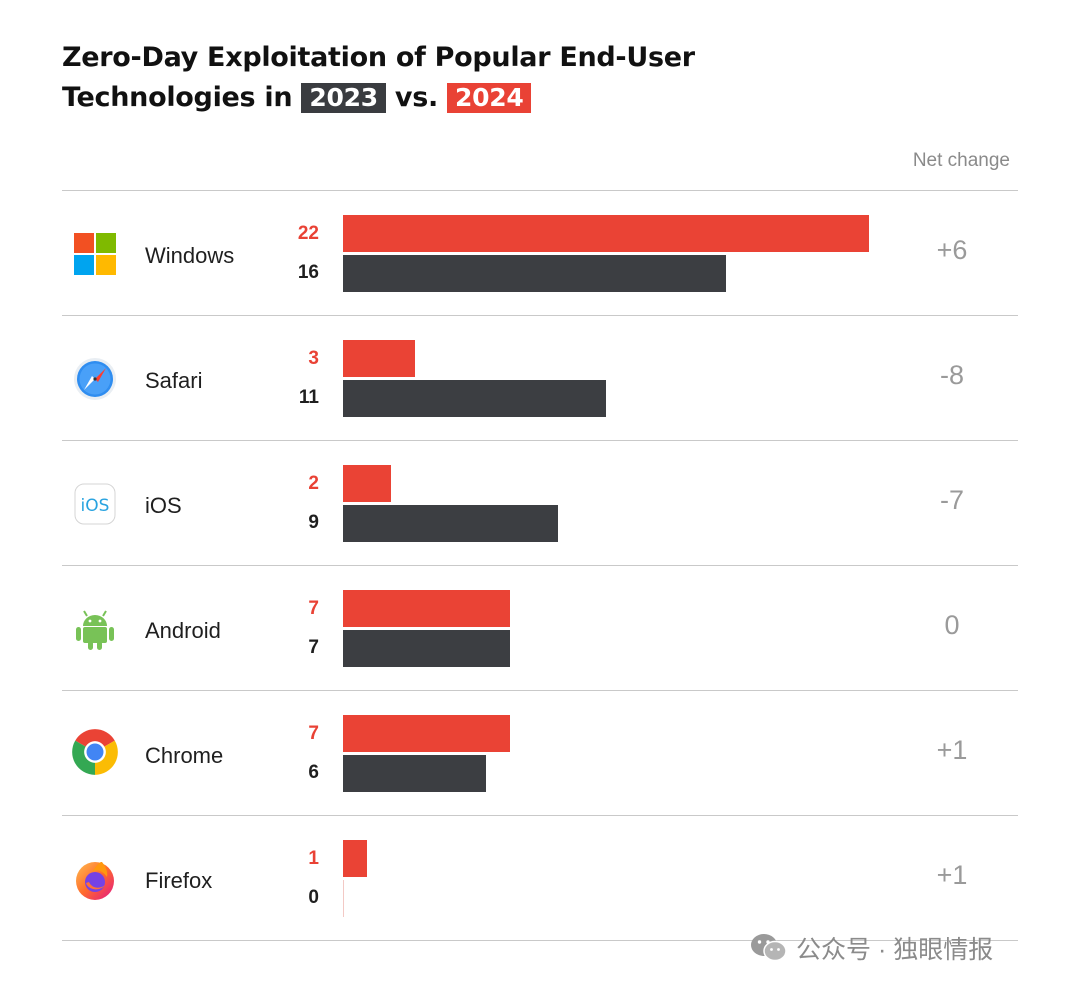 The image size is (1080, 995). I want to click on value-label-2023: 11, so click(308, 397).